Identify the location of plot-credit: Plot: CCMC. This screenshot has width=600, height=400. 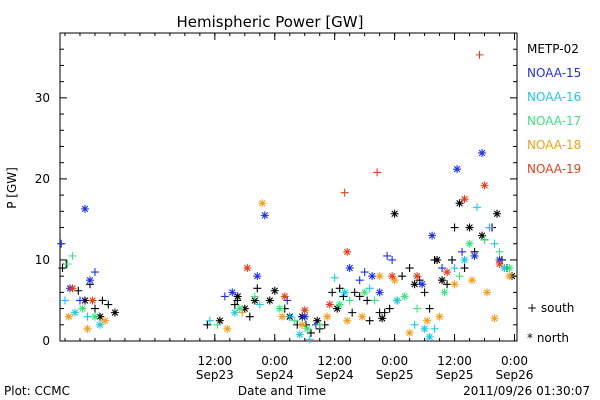
(37, 391).